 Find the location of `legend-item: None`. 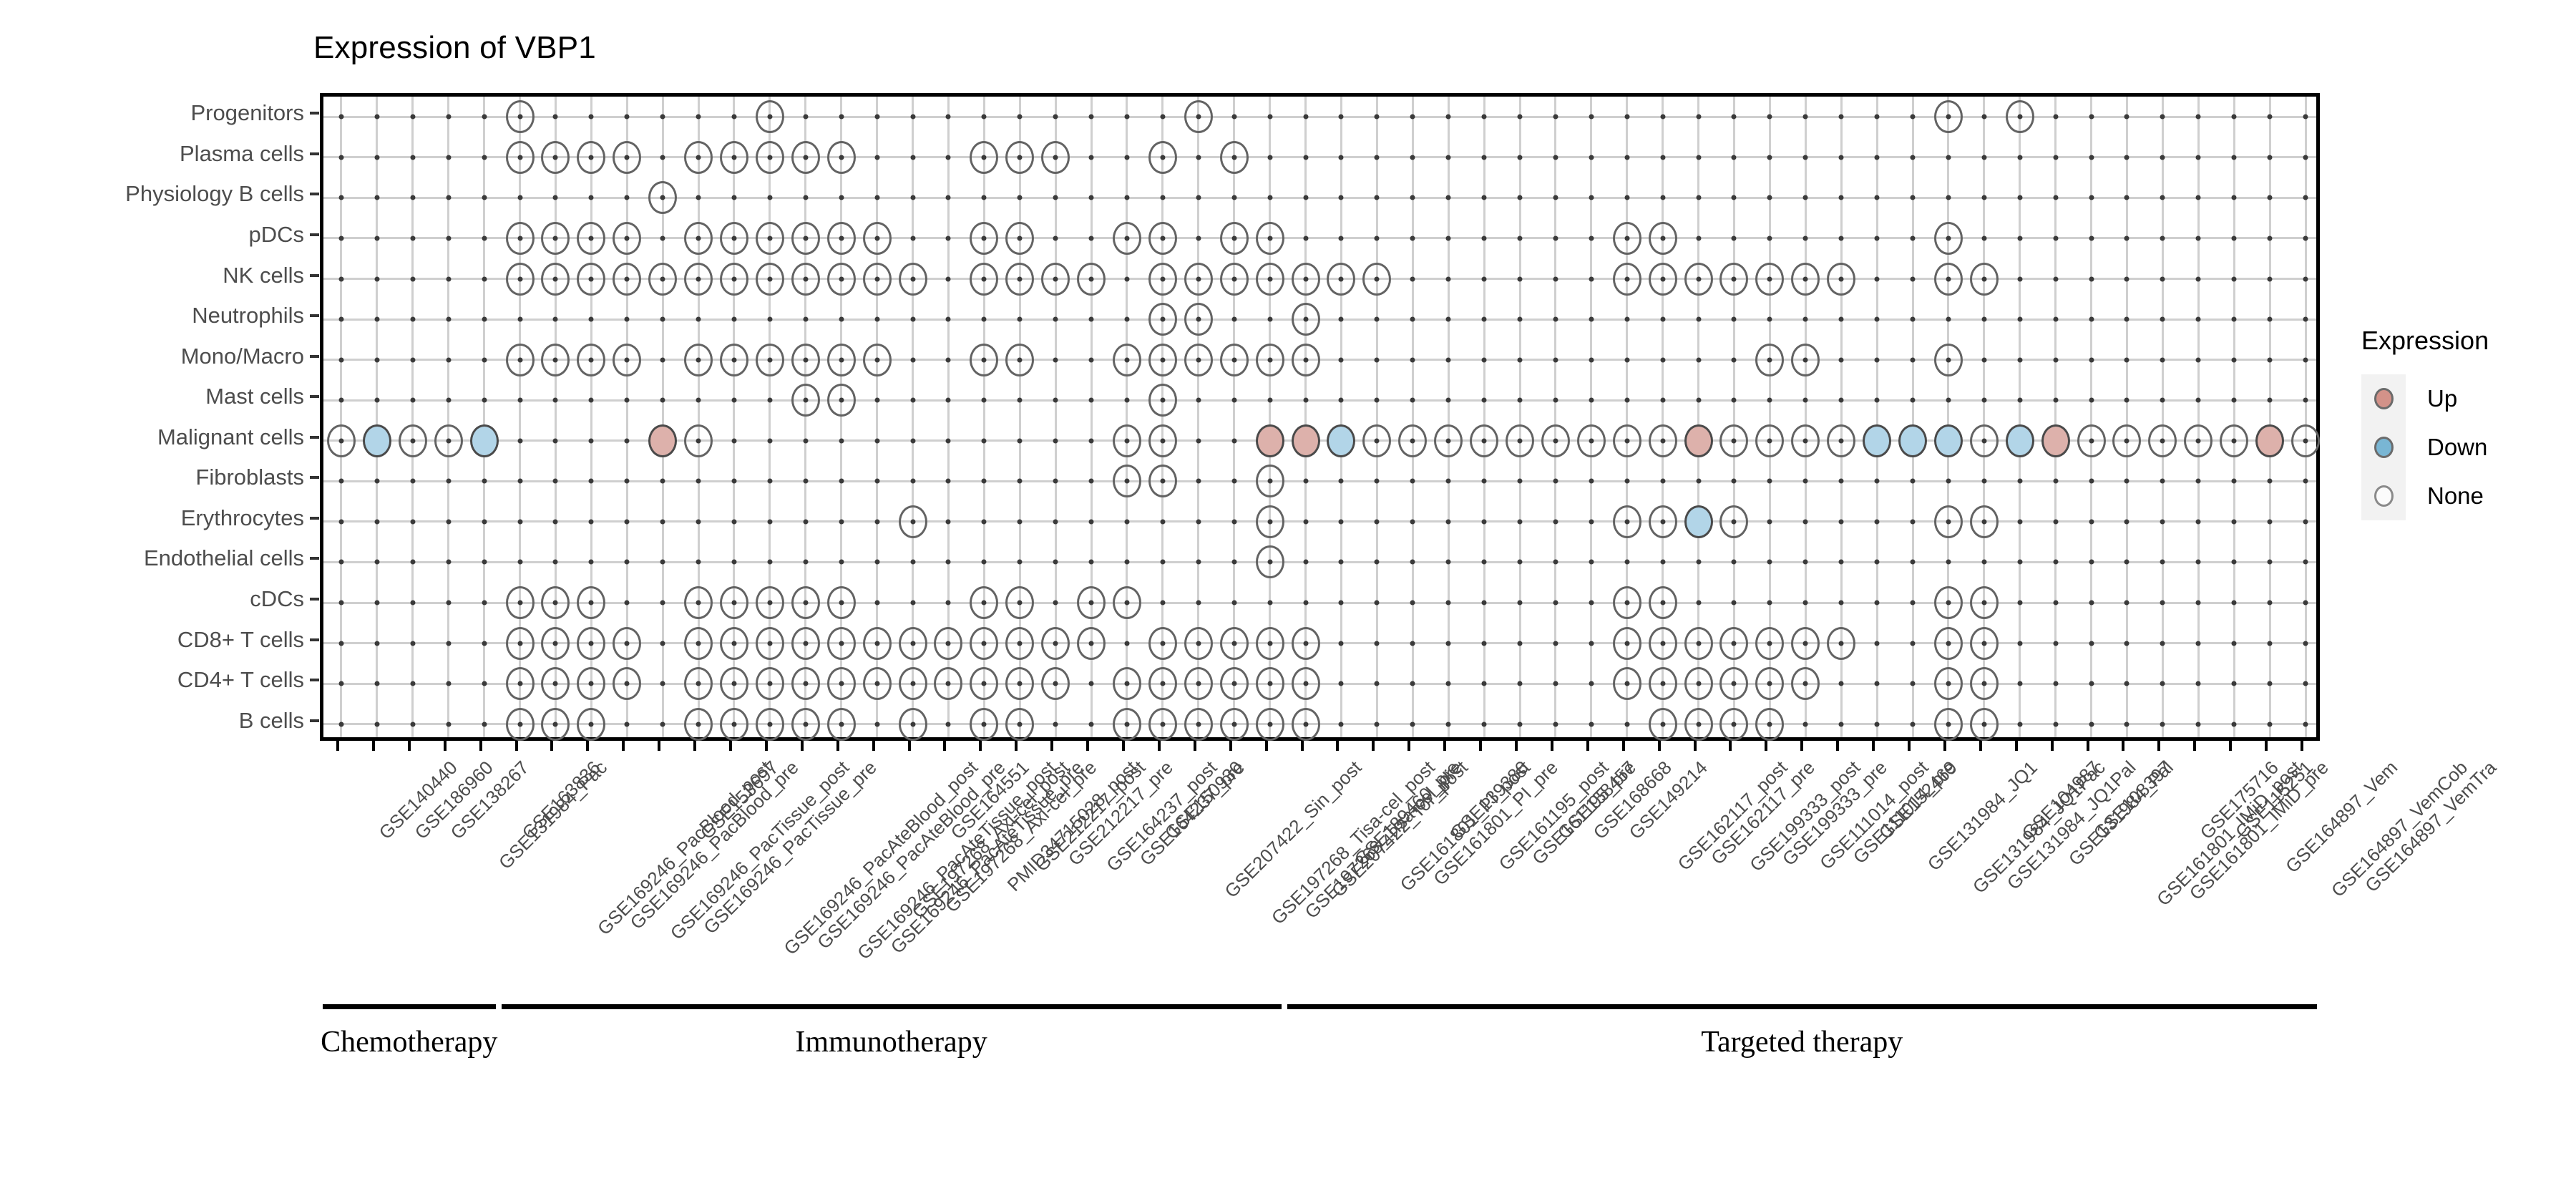

legend-item: None is located at coordinates (2425, 496).